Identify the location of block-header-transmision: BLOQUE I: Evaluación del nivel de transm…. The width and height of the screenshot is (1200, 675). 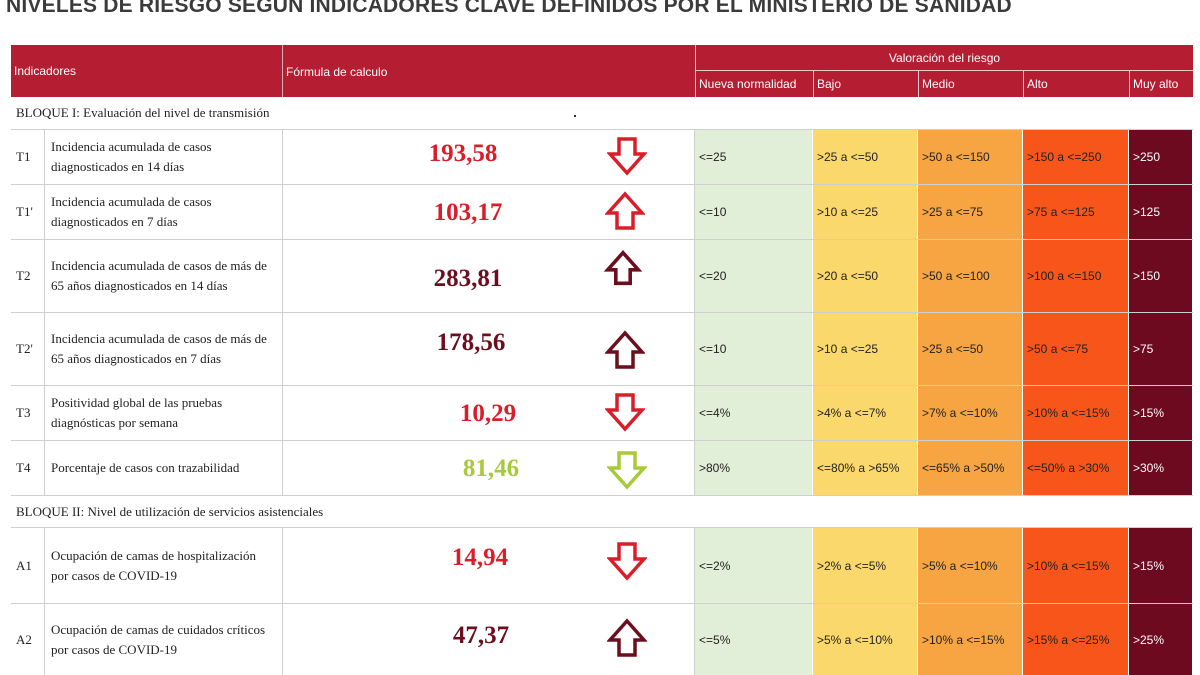
(602, 113).